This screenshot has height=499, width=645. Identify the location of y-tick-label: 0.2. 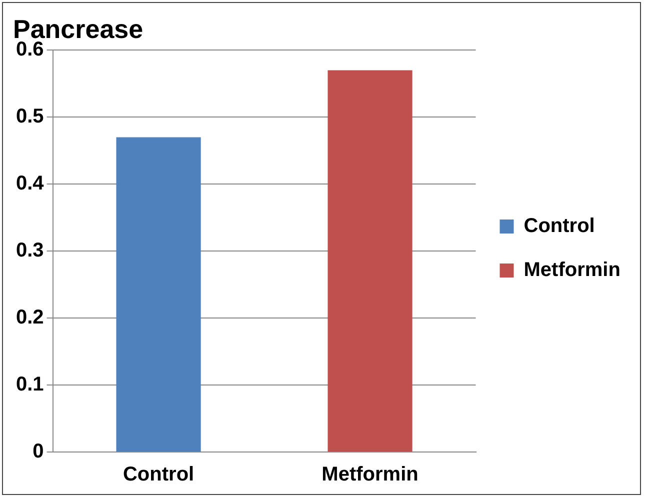
(30, 317).